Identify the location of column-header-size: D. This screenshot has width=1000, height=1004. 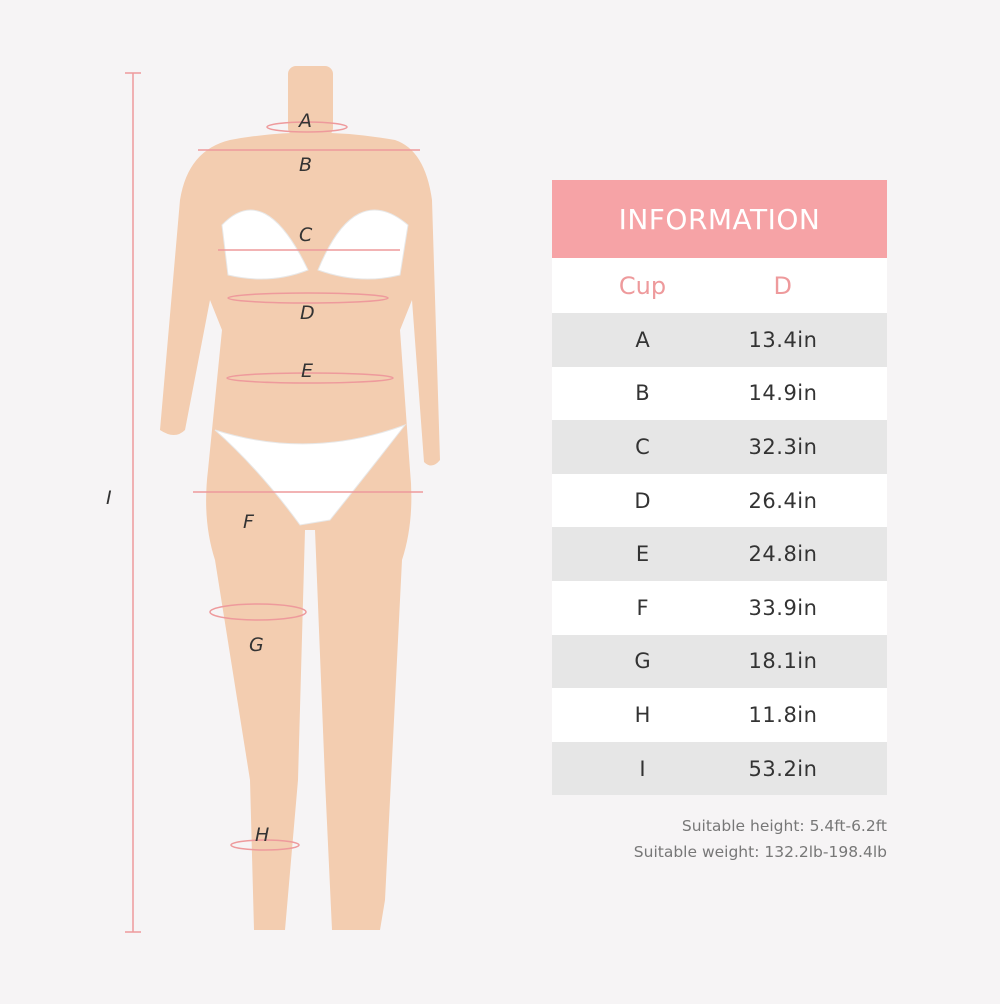
(783, 285).